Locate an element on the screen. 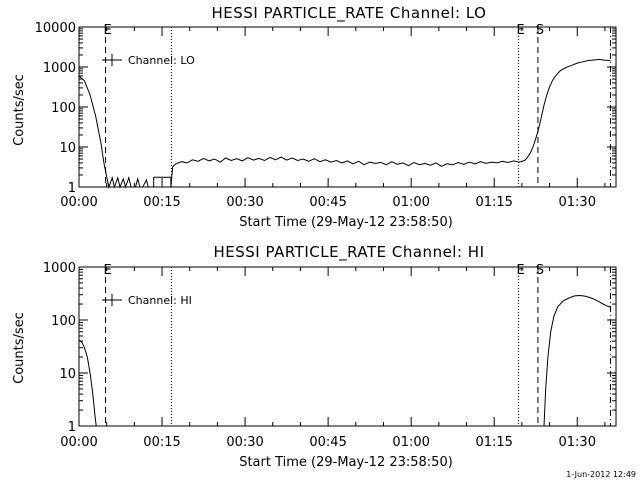  x-axis-label-lo: Start Time (29-May-12 23:58:50) is located at coordinates (346, 222).